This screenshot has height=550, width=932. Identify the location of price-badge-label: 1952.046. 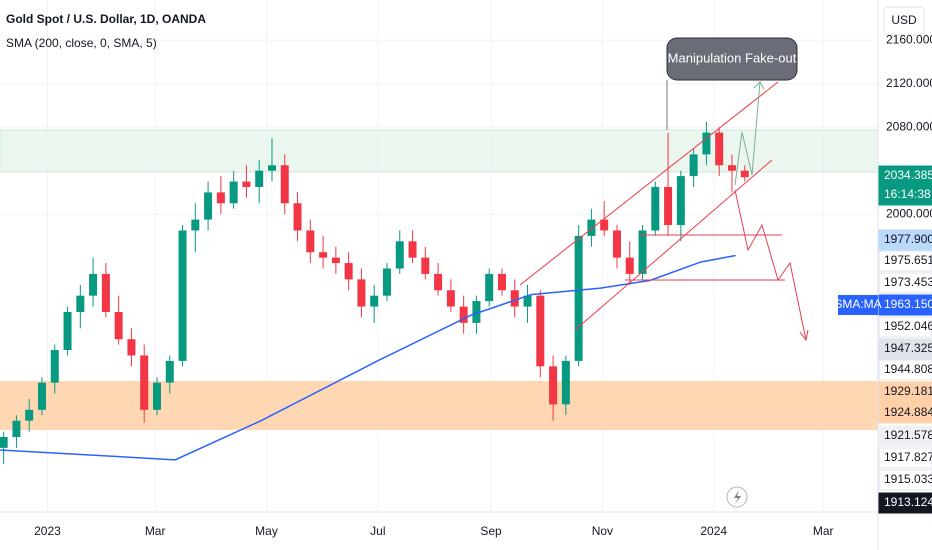
(908, 326).